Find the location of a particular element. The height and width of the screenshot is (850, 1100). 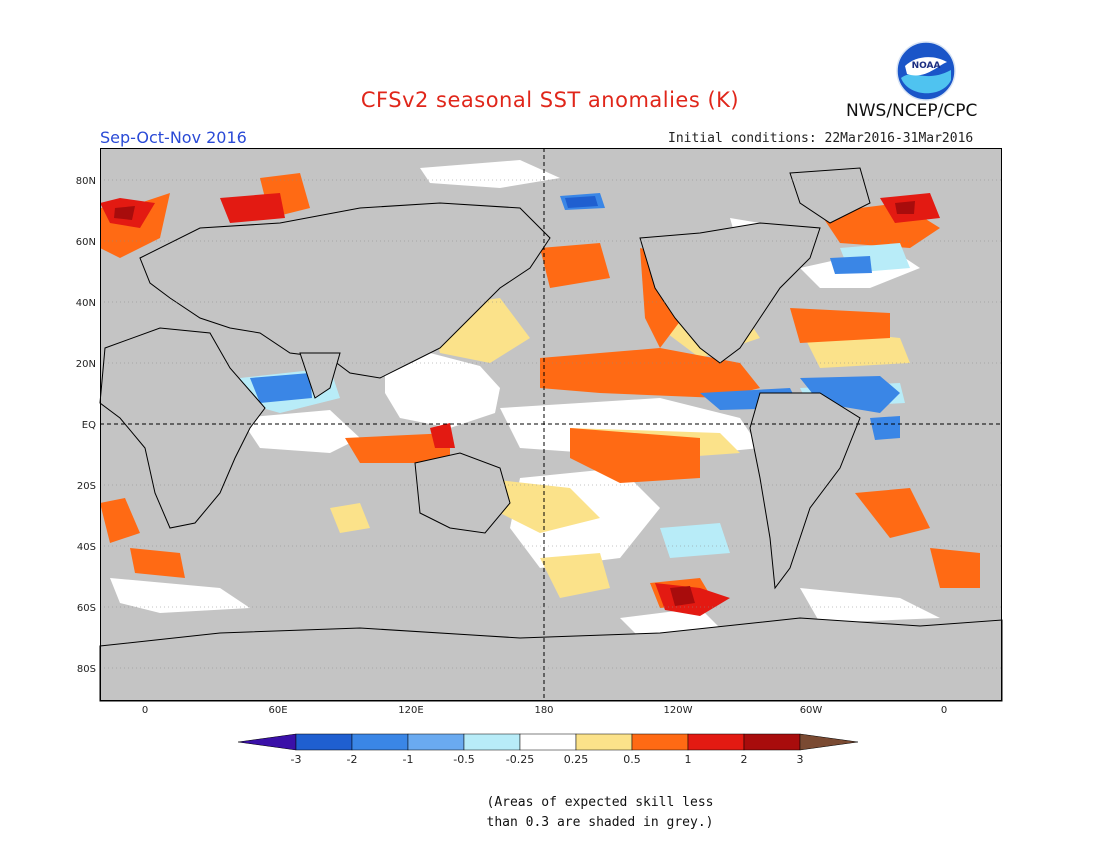

agency-label: NWS/NCEP/CPC is located at coordinates (912, 111).